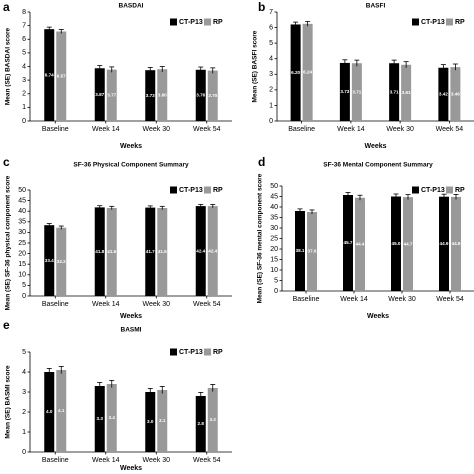 Image resolution: width=474 pixels, height=474 pixels. I want to click on data-label: 45.0, so click(396, 243).